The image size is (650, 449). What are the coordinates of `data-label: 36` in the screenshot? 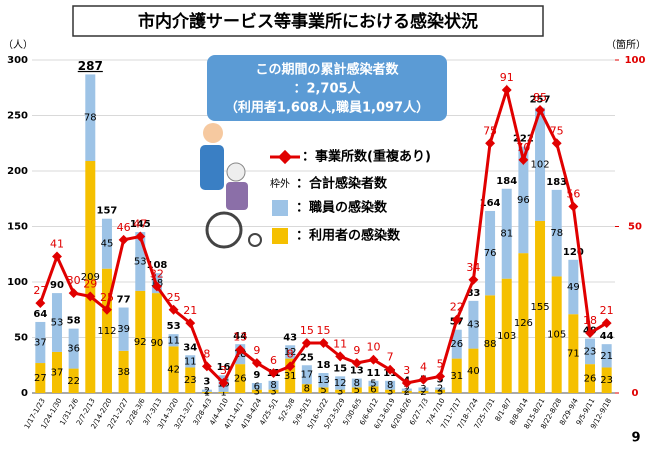 It's located at (73, 349).